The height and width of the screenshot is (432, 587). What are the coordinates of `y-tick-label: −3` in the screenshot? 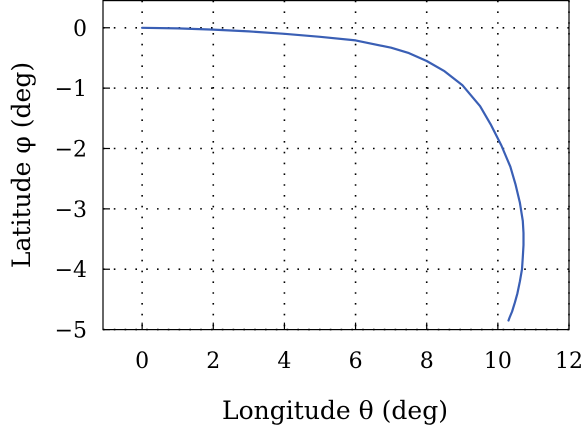 It's located at (71, 210).